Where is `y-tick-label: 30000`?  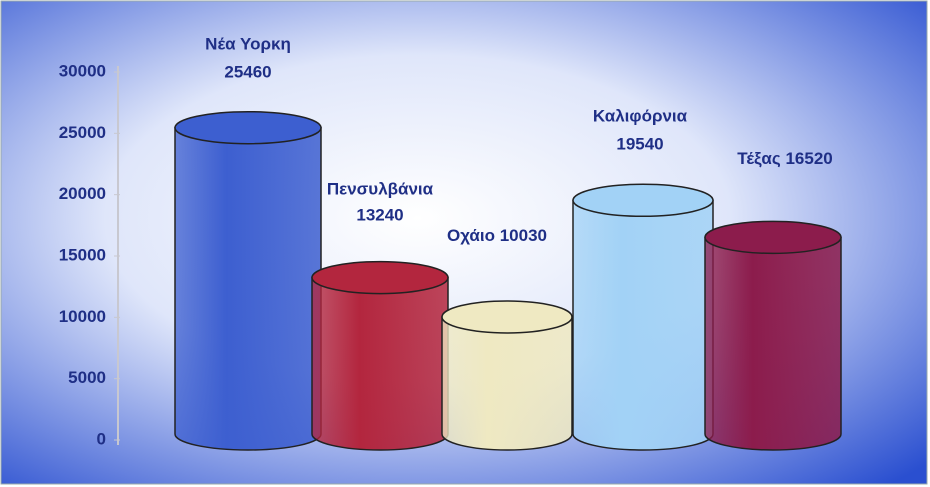 y-tick-label: 30000 is located at coordinates (82, 70).